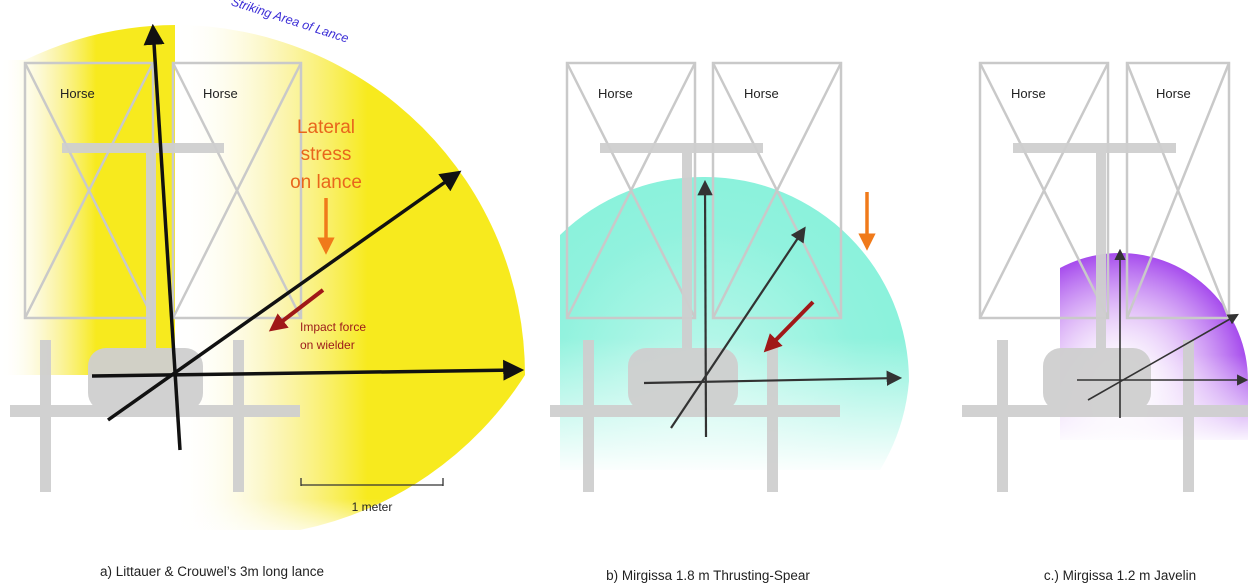 The image size is (1248, 586). What do you see at coordinates (615, 93) in the screenshot?
I see `horse-label-left-b: Horse` at bounding box center [615, 93].